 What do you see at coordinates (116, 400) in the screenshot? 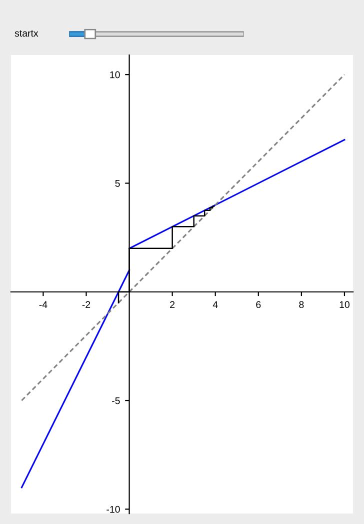
I see `y-tick-label: -5` at bounding box center [116, 400].